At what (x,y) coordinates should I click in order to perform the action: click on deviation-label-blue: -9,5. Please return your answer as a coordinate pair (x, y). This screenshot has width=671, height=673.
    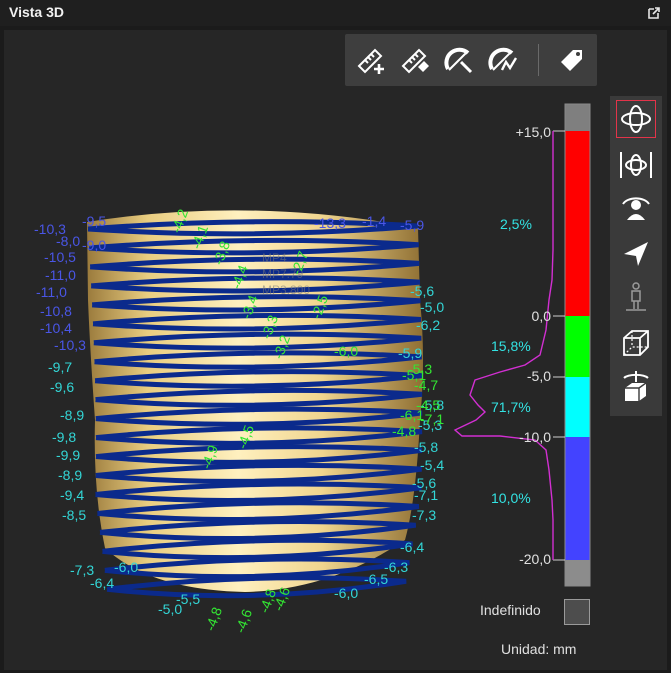
    Looking at the image, I should click on (94, 221).